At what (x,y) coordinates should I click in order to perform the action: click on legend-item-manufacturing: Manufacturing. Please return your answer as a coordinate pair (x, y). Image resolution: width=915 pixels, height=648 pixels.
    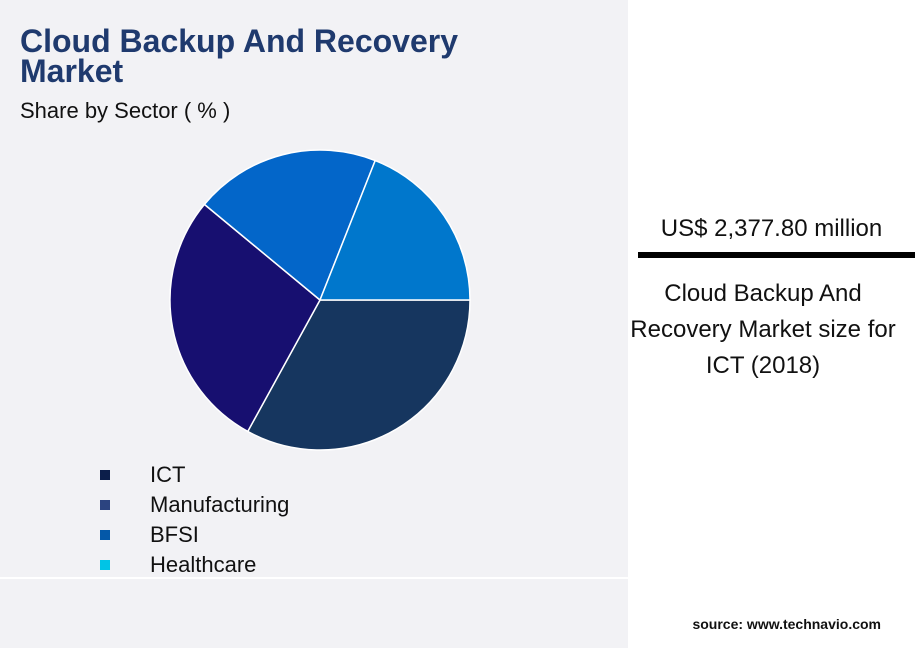
    Looking at the image, I should click on (194, 505).